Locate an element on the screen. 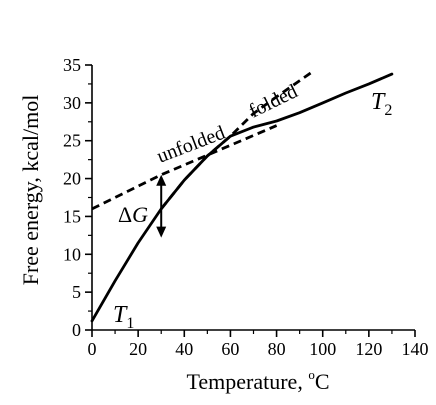 The image size is (436, 405). y-tick-label: 20 is located at coordinates (72, 179).